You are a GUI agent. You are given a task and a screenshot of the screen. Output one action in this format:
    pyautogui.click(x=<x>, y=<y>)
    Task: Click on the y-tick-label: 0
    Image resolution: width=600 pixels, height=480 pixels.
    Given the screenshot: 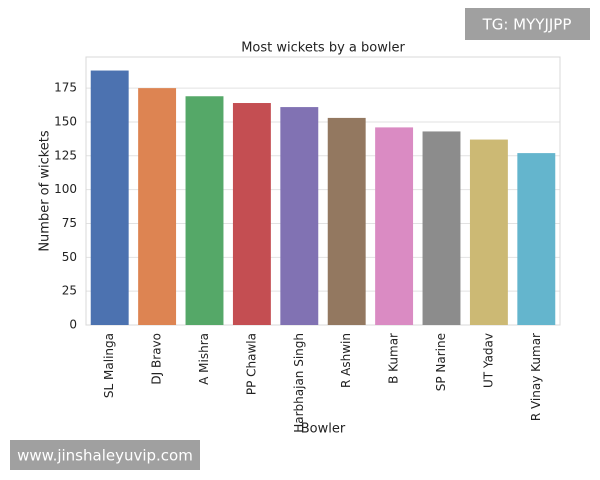 What is the action you would take?
    pyautogui.click(x=73, y=325)
    